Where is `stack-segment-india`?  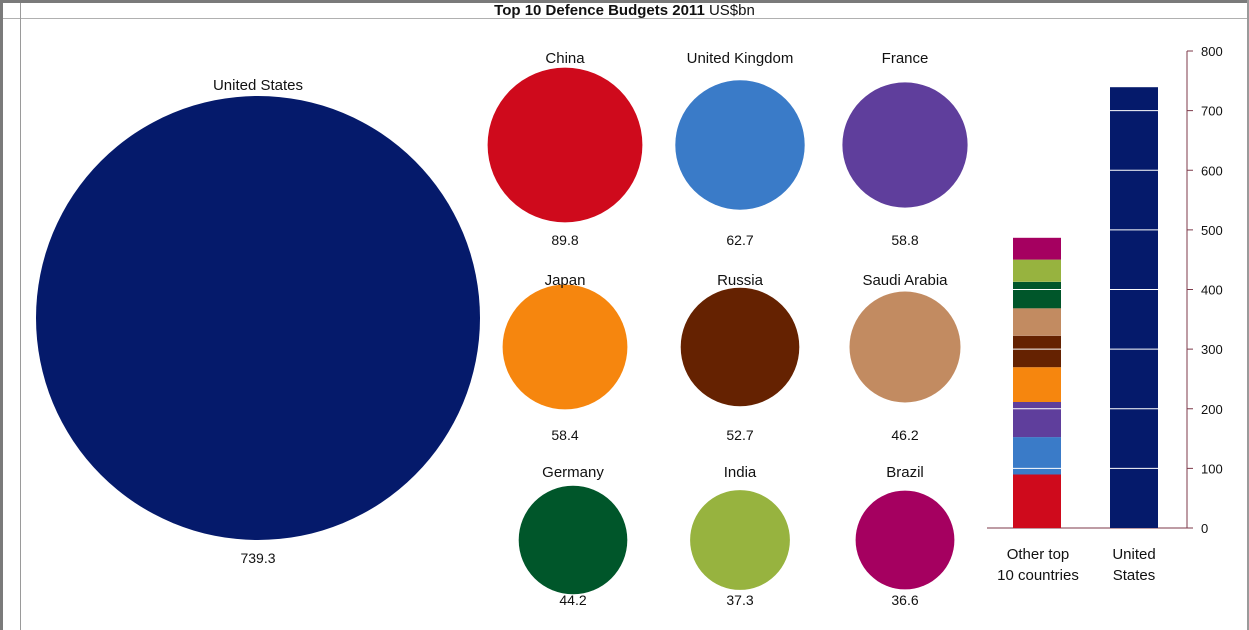 stack-segment-india is located at coordinates (1037, 270).